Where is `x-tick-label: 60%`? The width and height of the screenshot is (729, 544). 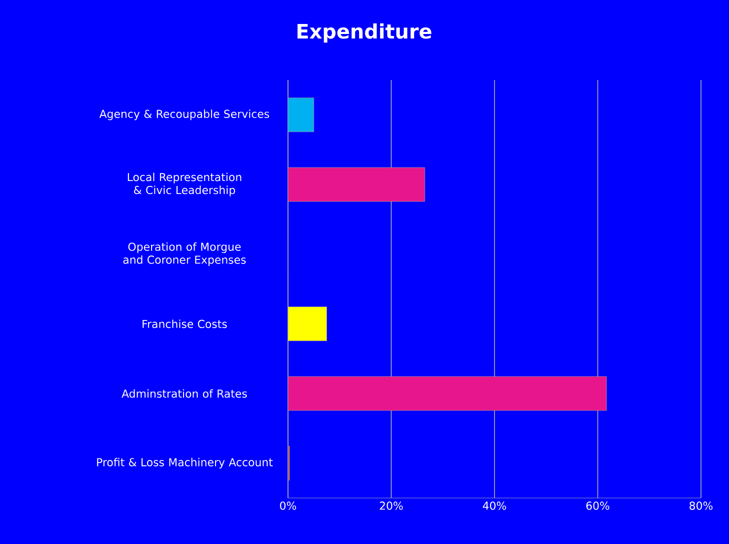
x-tick-label: 60% is located at coordinates (598, 506).